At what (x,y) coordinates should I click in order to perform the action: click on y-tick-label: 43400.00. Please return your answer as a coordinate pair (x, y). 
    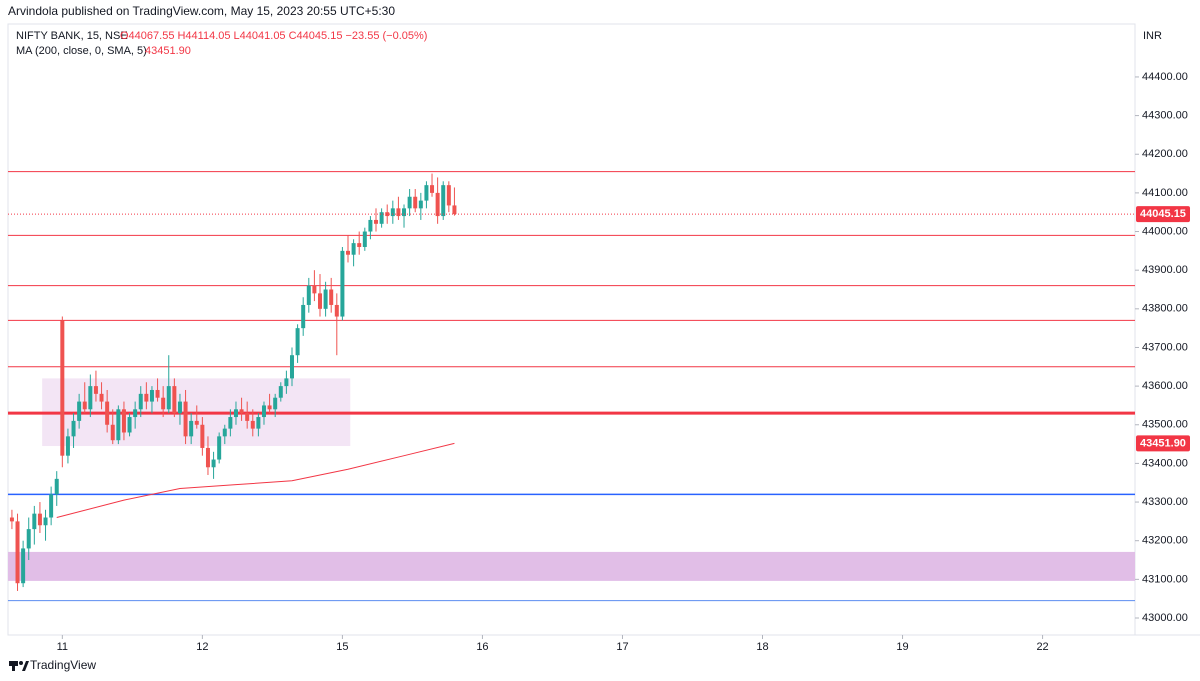
    Looking at the image, I should click on (1165, 463).